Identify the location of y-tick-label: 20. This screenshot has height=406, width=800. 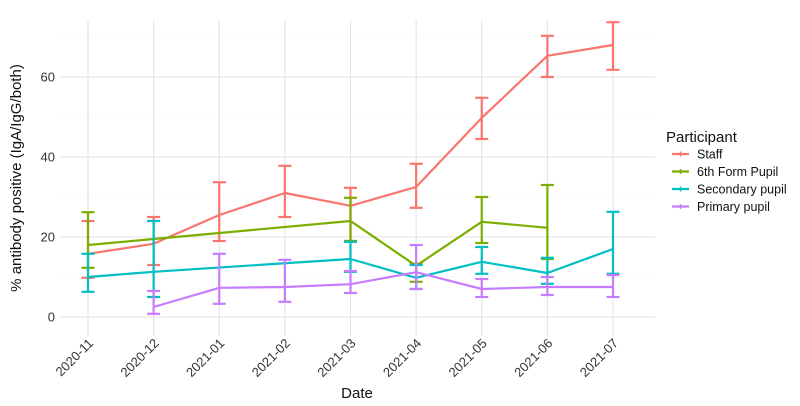
(48, 237).